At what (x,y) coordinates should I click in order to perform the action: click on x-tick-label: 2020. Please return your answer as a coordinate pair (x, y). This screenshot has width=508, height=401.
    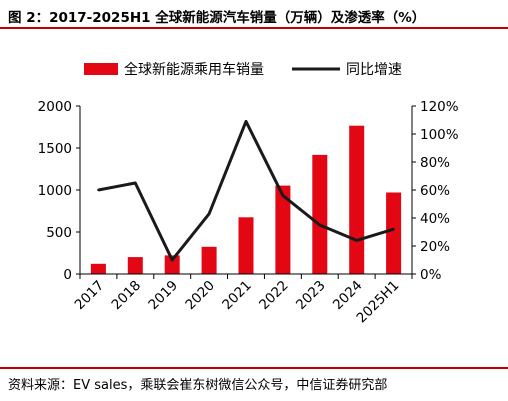
    Looking at the image, I should click on (200, 296).